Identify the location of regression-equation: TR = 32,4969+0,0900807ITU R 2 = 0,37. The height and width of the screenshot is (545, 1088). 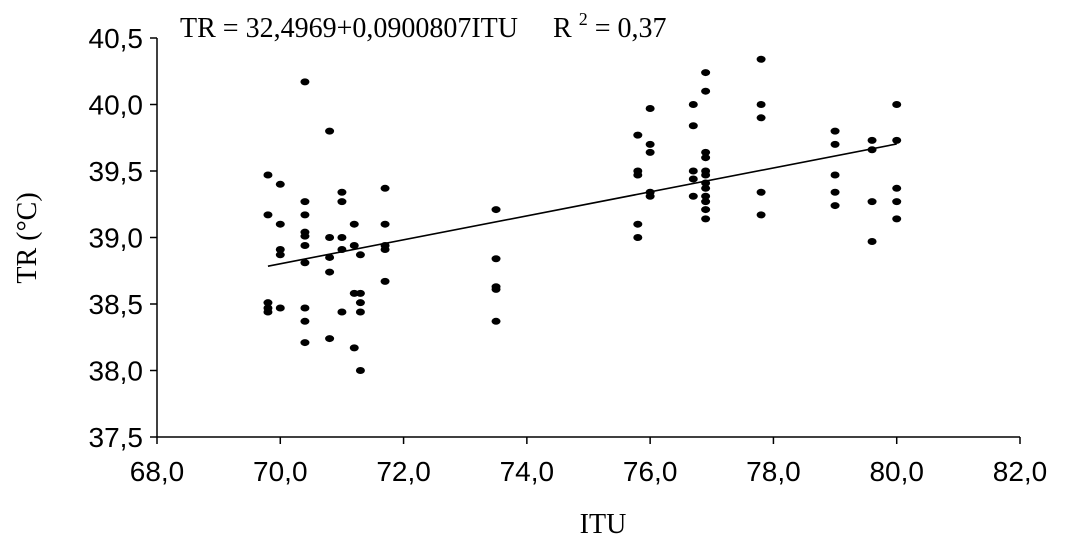
(423, 22).